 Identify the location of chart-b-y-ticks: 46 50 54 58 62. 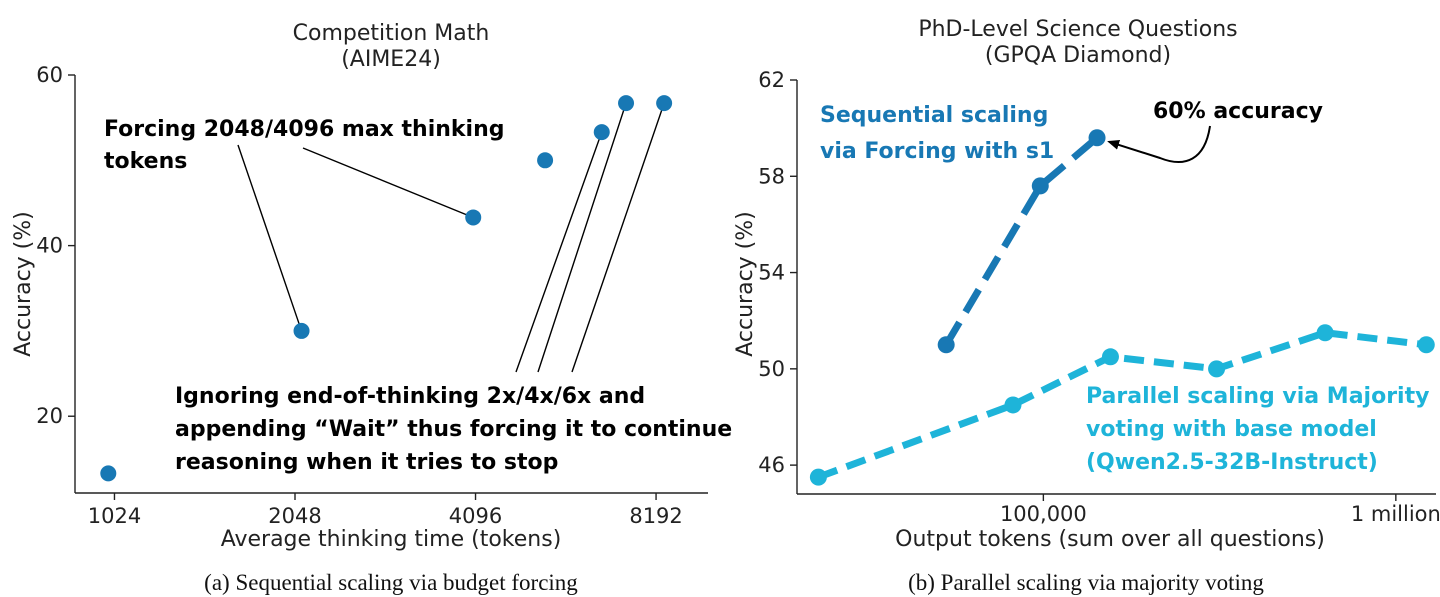
(777, 272).